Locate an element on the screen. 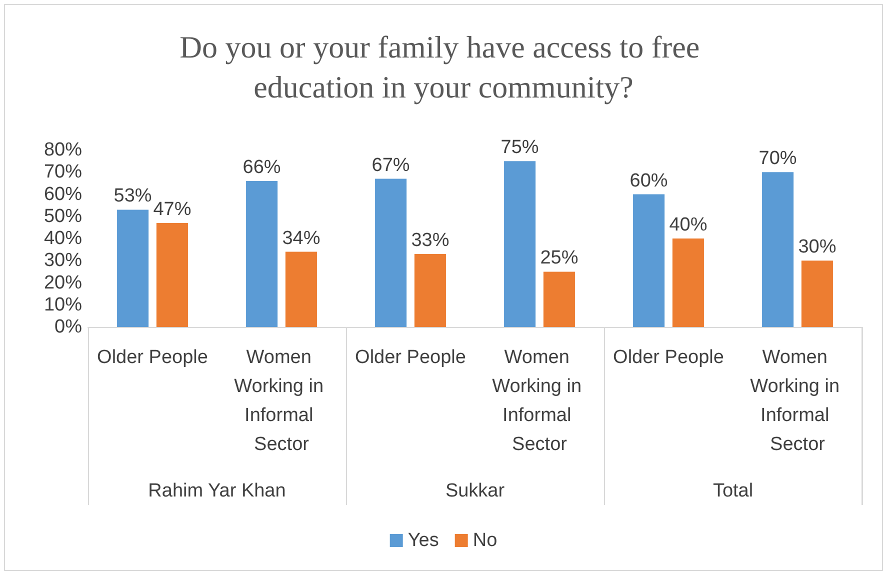 This screenshot has height=575, width=887. text: Rahim Yar Khan is located at coordinates (217, 491).